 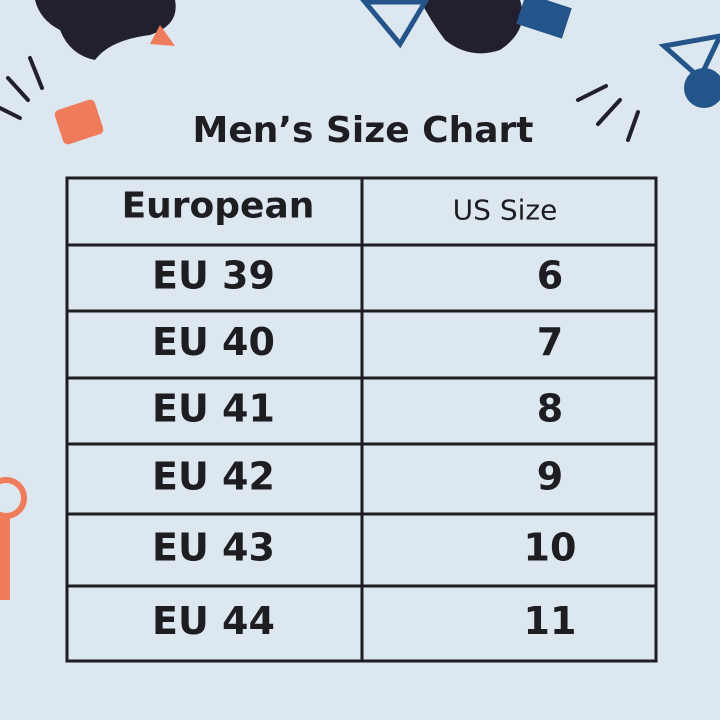 I want to click on cell: 6, so click(x=550, y=276).